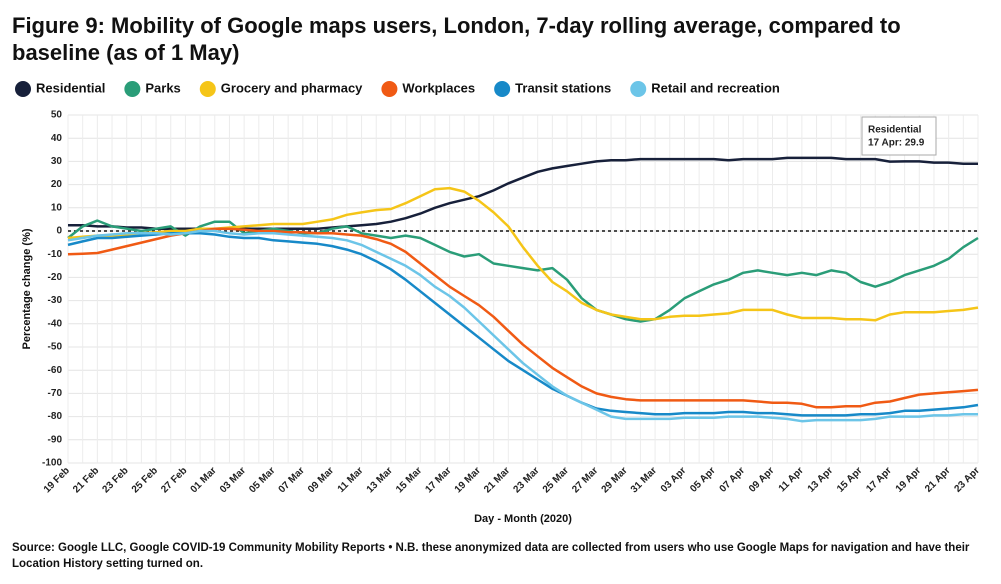 This screenshot has height=584, width=1001. What do you see at coordinates (438, 480) in the screenshot?
I see `x-tick-label: 17 Mar` at bounding box center [438, 480].